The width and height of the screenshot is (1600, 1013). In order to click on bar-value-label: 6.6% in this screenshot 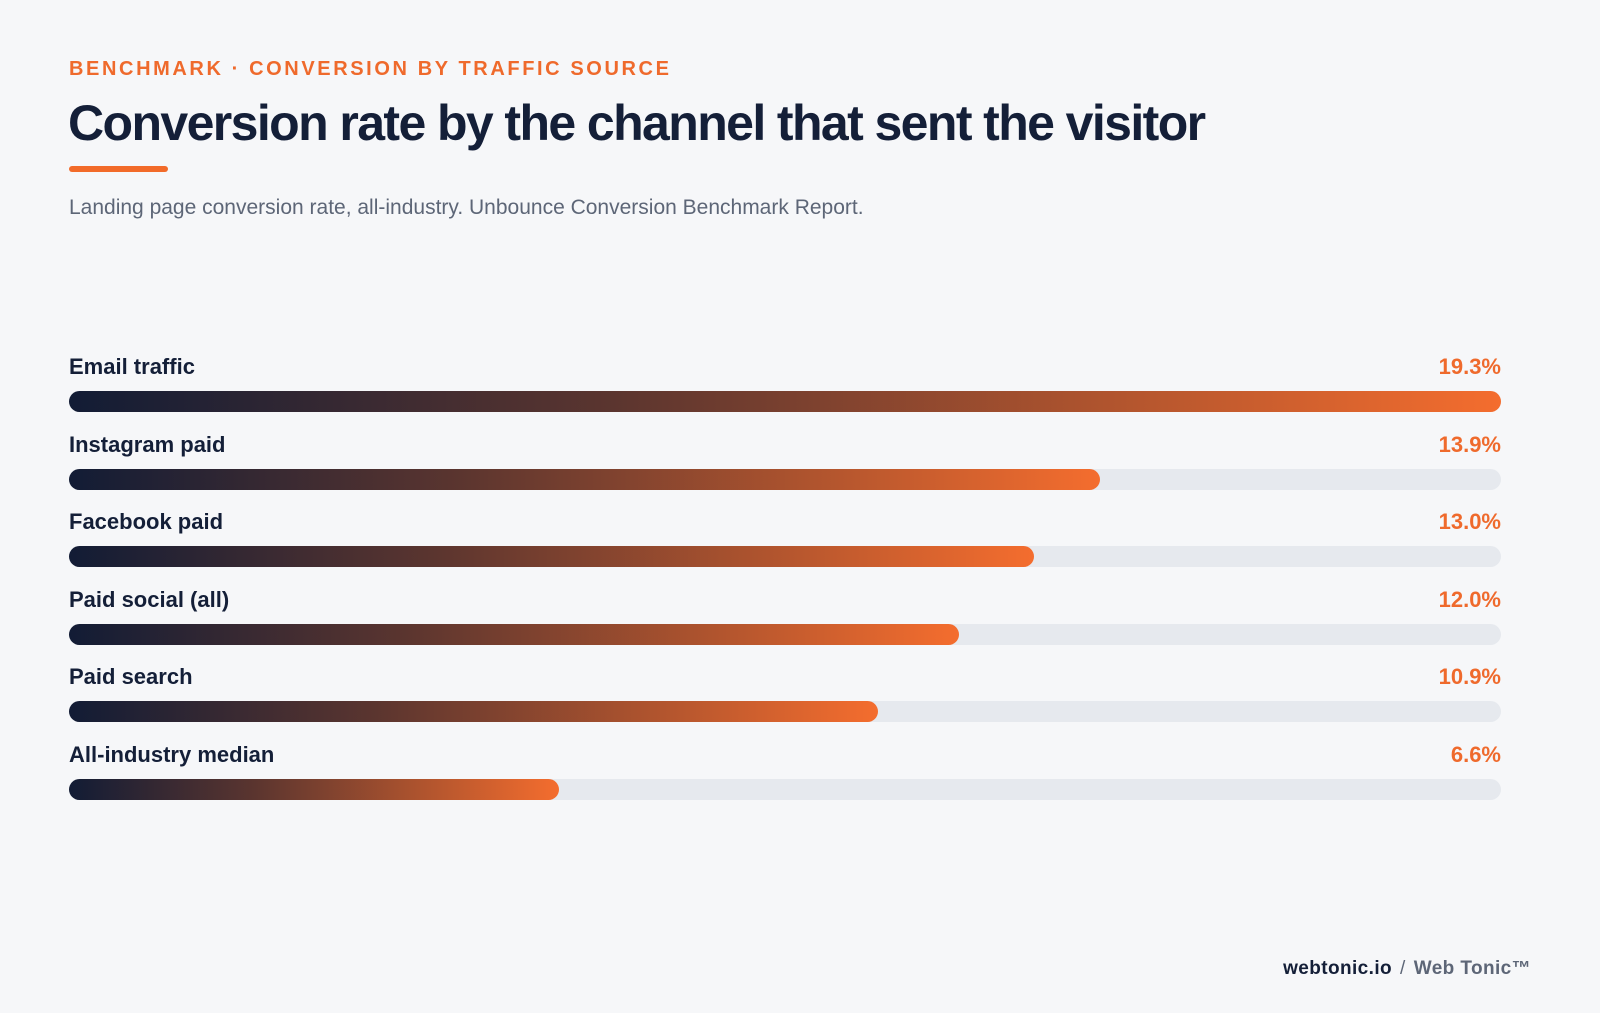, I will do `click(1475, 754)`.